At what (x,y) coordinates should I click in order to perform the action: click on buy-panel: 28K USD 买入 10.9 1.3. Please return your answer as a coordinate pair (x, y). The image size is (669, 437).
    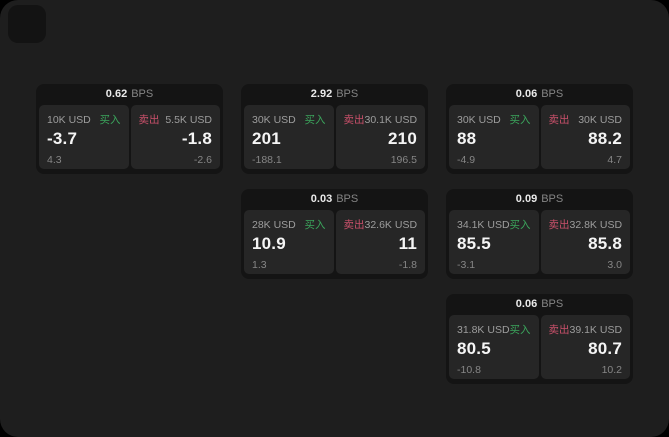
    Looking at the image, I should click on (289, 242).